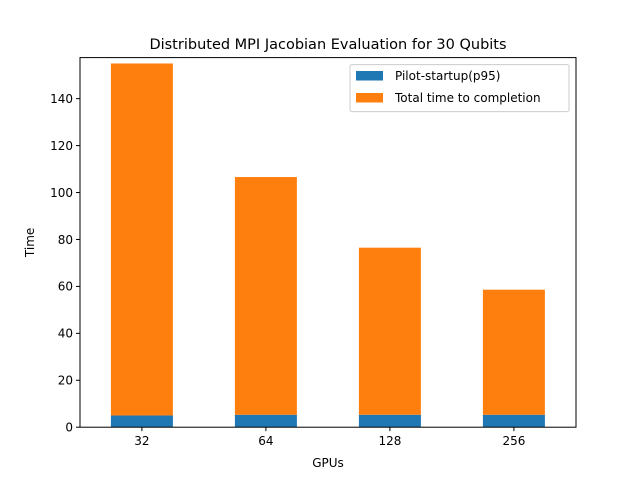  What do you see at coordinates (61, 99) in the screenshot?
I see `y-tick-label: 140` at bounding box center [61, 99].